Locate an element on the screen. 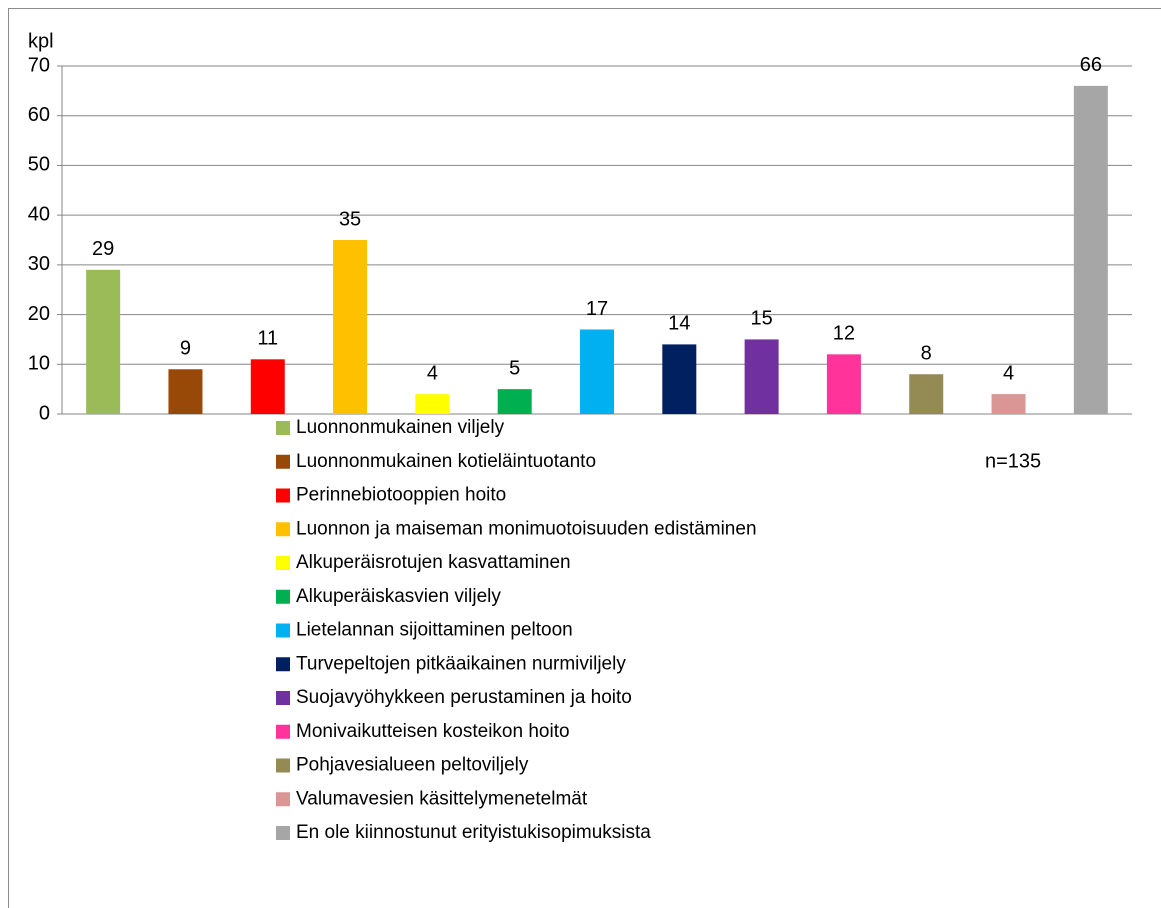 The width and height of the screenshot is (1161, 908). y-tick-label: 20 is located at coordinates (39, 314).